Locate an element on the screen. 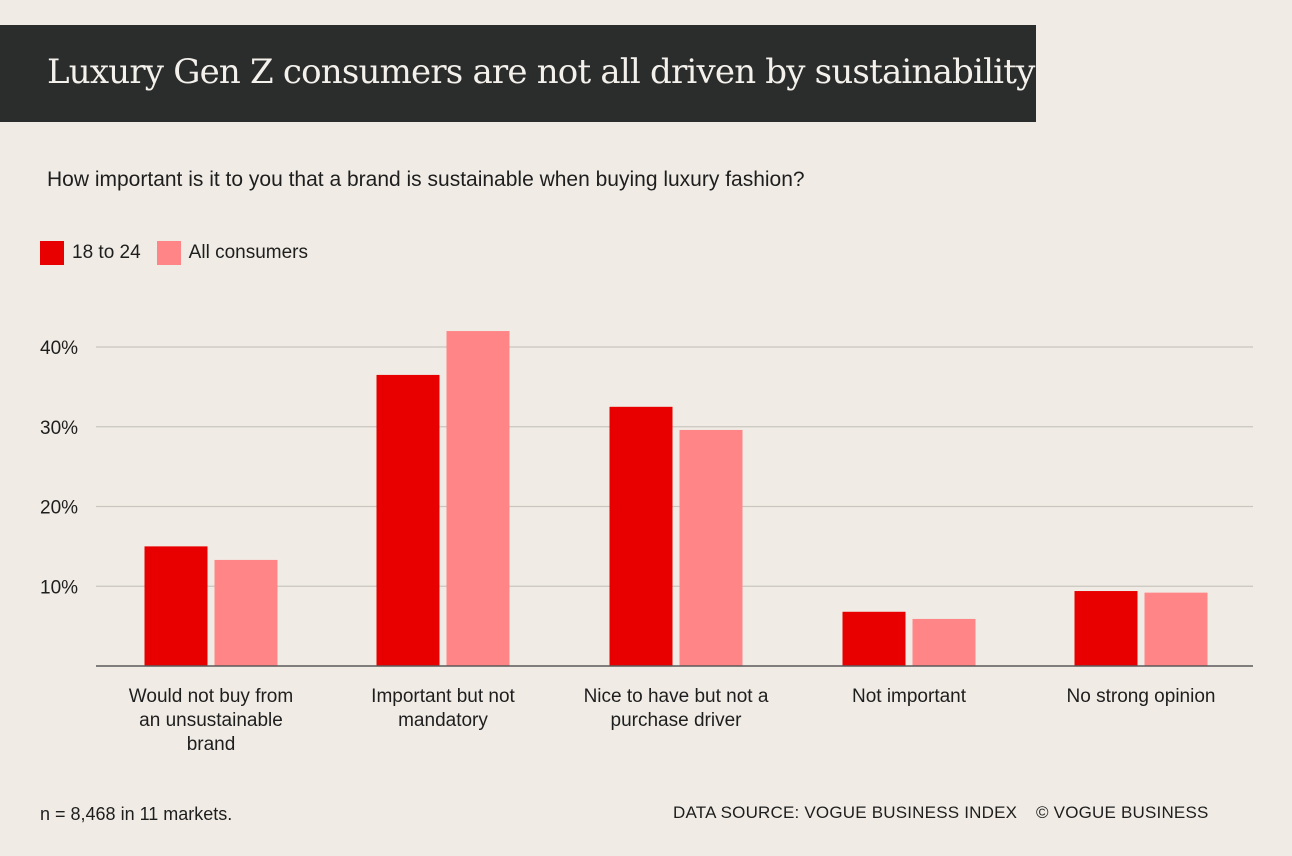  legend: 18 to 24 All consumers is located at coordinates (182, 253).